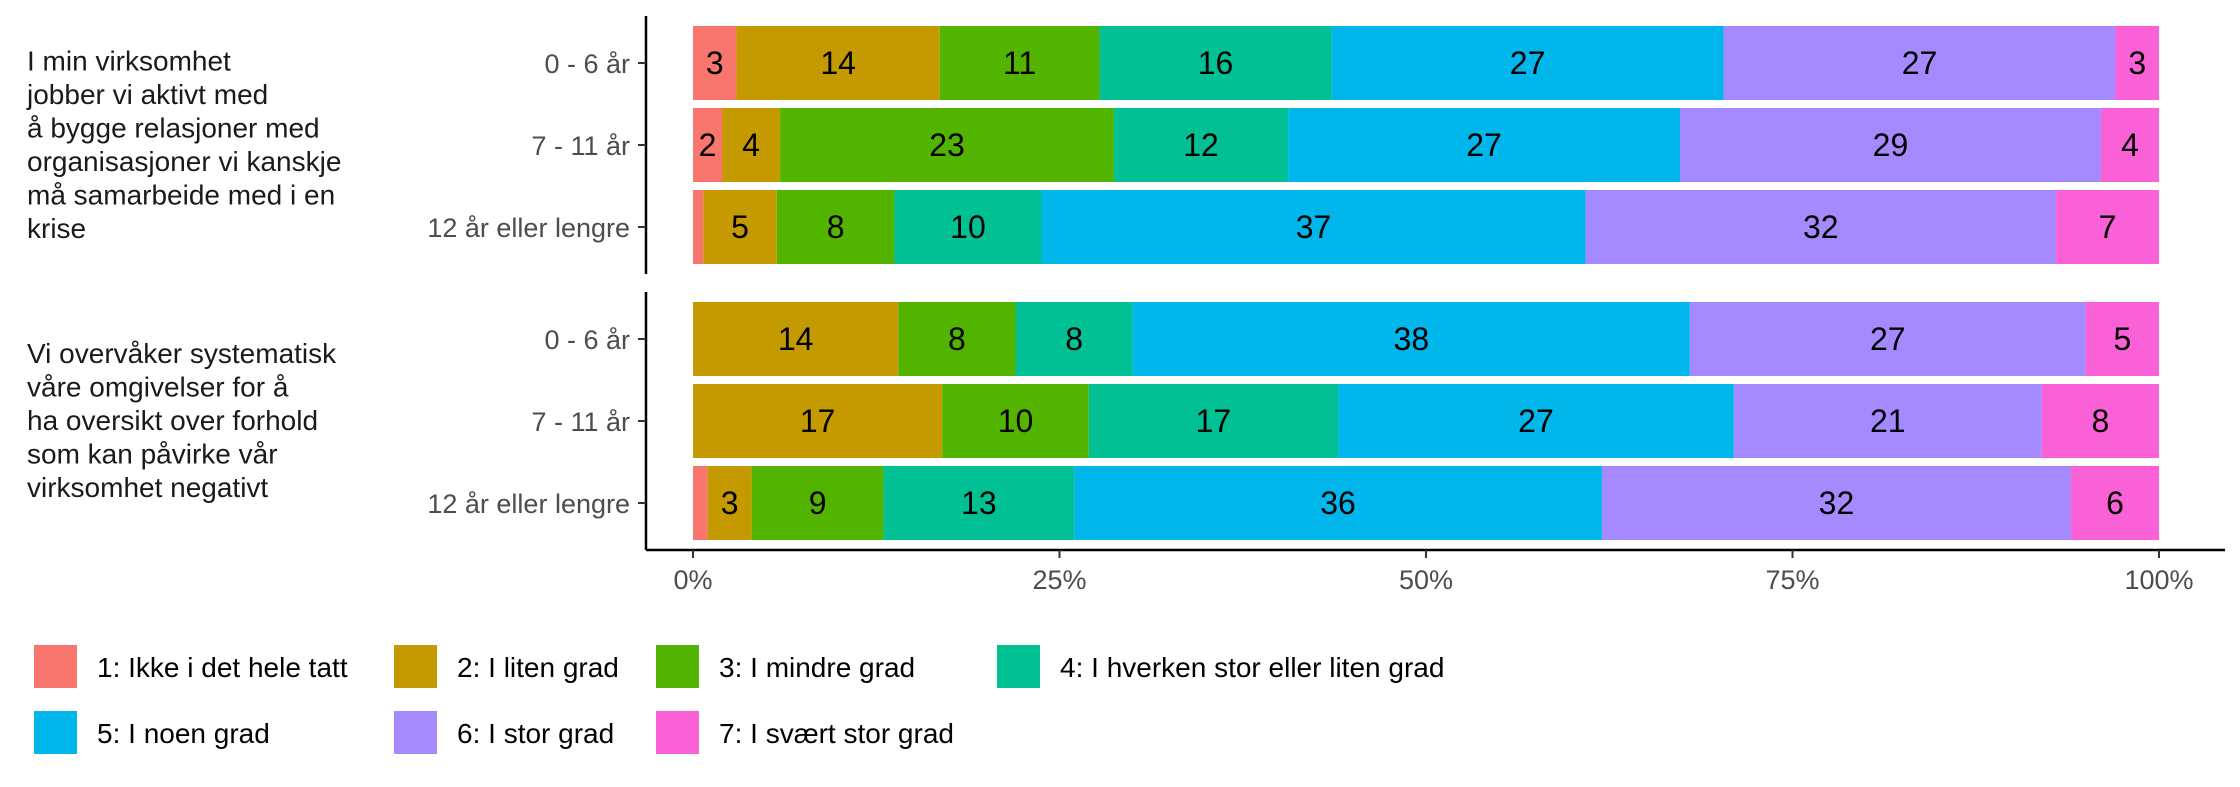 The width and height of the screenshot is (2240, 787). I want to click on legend-label: 5: I noen grad, so click(183, 733).